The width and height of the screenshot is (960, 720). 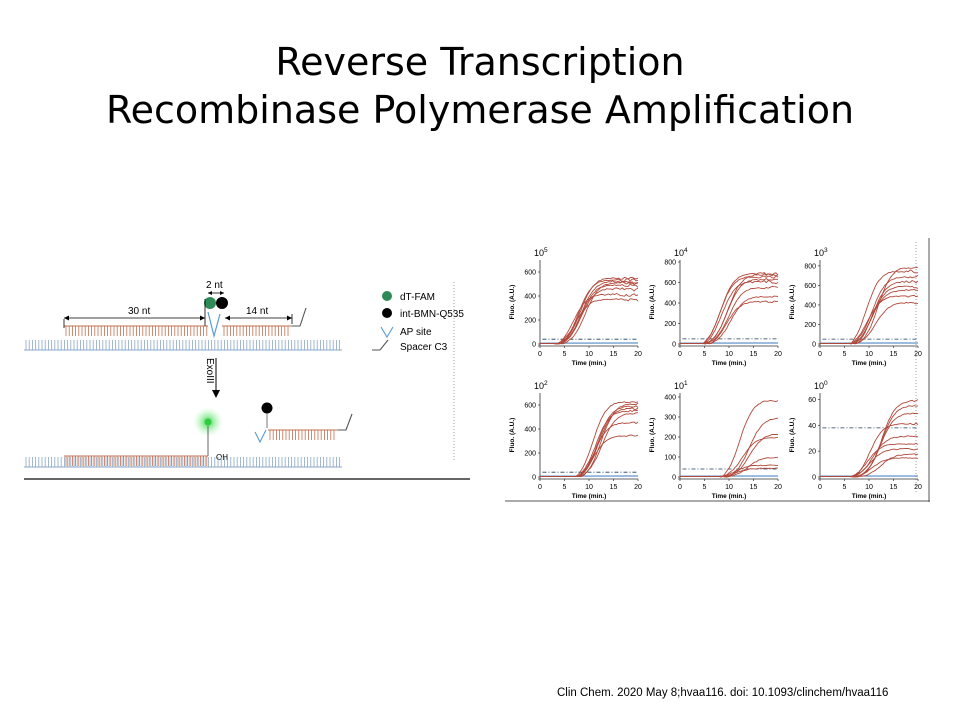 What do you see at coordinates (345, 422) in the screenshot?
I see `released-spacer-icon` at bounding box center [345, 422].